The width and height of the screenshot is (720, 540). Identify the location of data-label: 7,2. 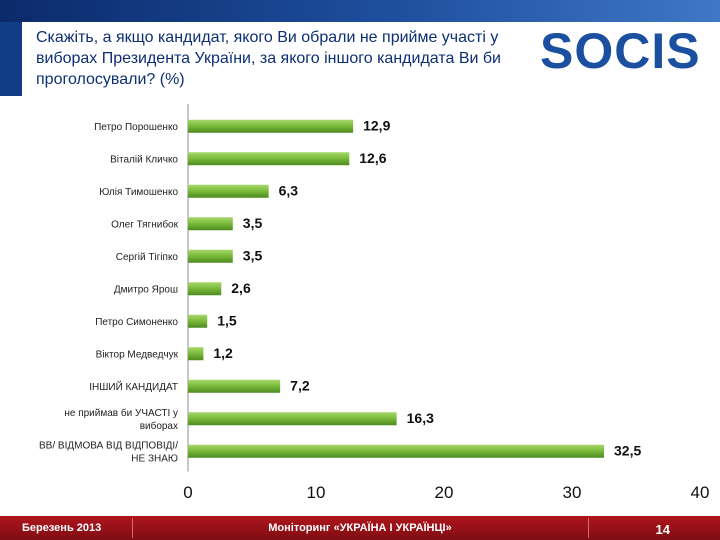
(300, 385).